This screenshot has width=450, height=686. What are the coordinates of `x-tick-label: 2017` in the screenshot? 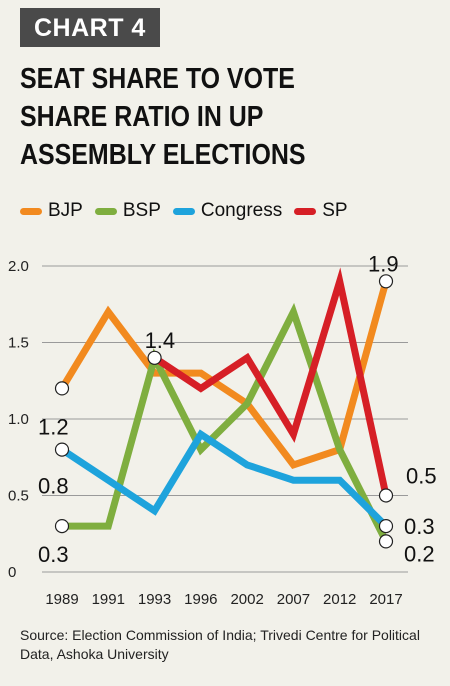 It's located at (385, 599).